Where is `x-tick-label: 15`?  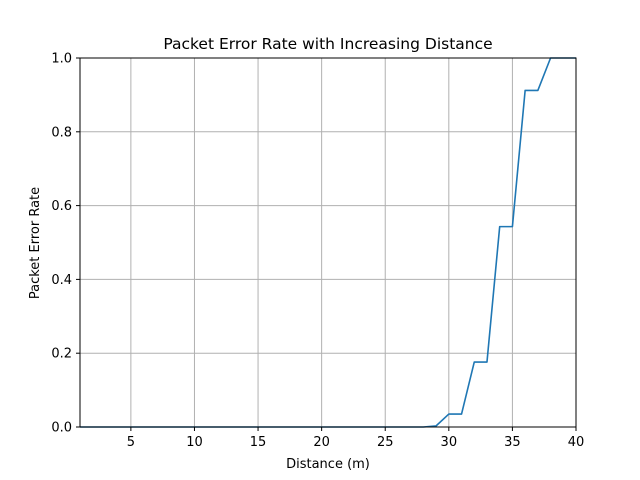 x-tick-label: 15 is located at coordinates (258, 442).